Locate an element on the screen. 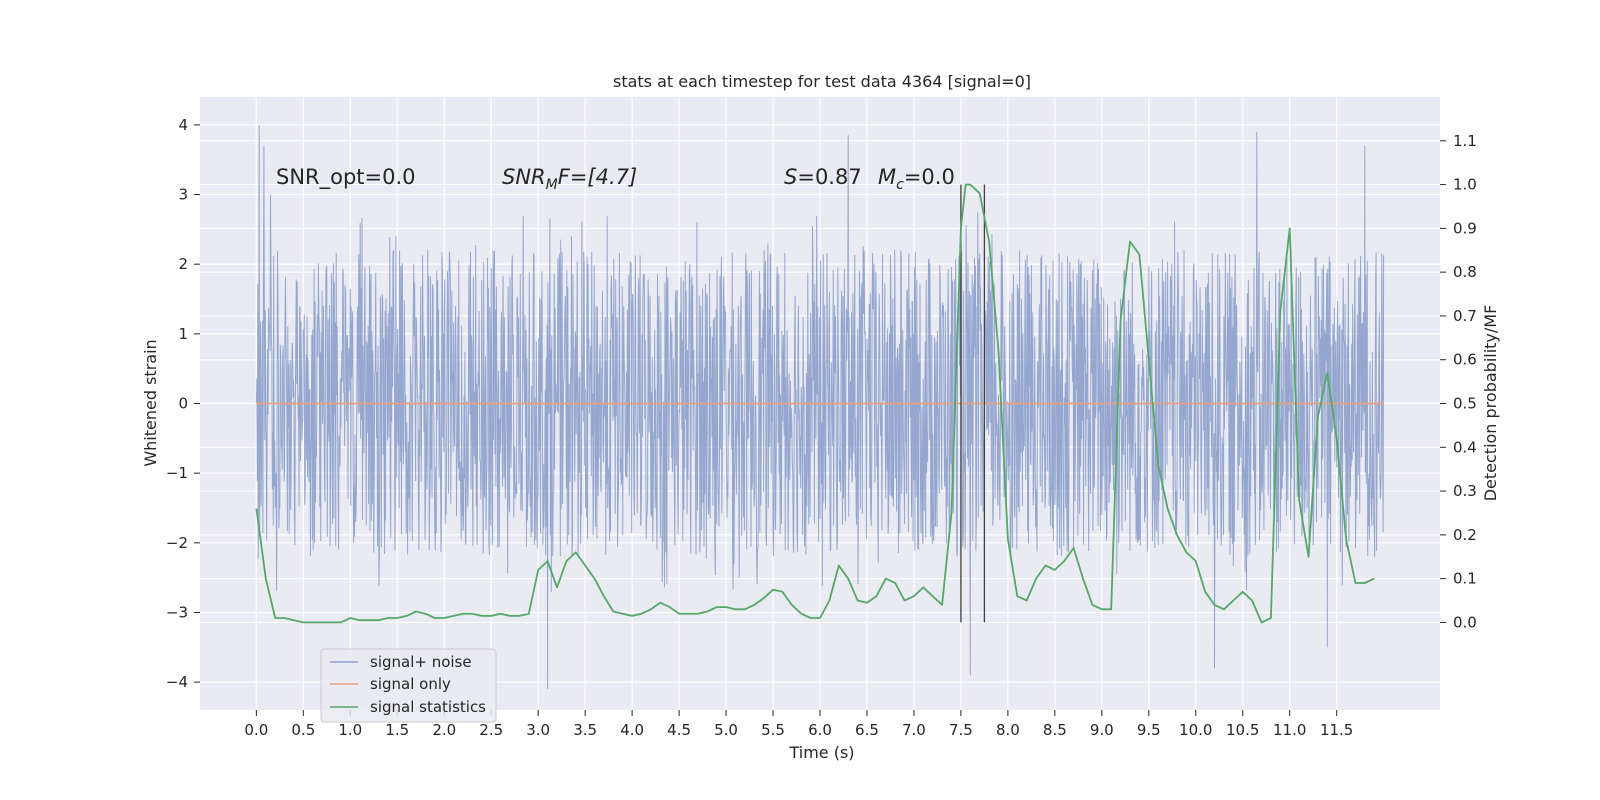  x-tick-label: 8.0 is located at coordinates (1008, 730).